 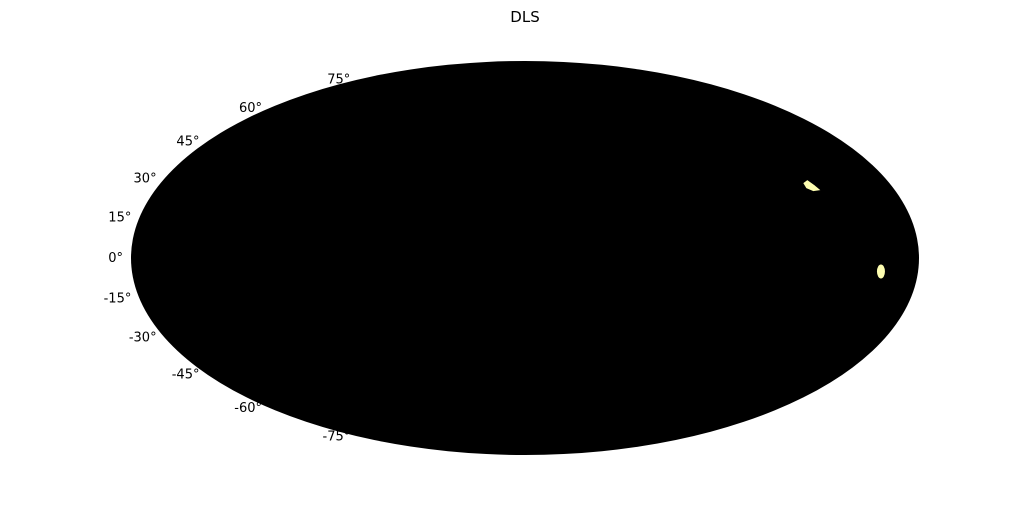 I want to click on latitude-tick-label: 30°, so click(x=145, y=178).